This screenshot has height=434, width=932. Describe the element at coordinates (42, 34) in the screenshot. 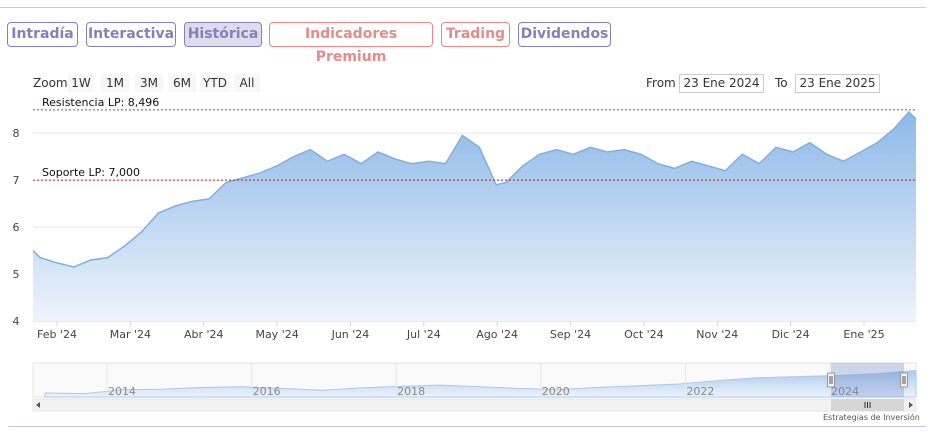

I see `tab-intradia: Intradía` at that location.